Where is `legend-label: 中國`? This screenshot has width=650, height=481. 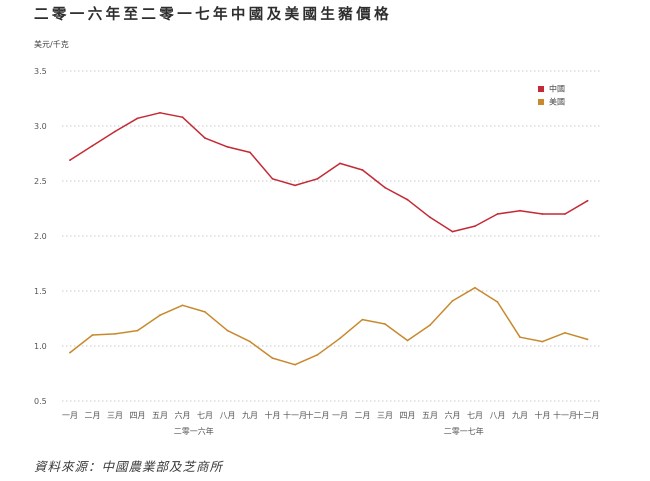
legend-label: 中國 is located at coordinates (557, 89).